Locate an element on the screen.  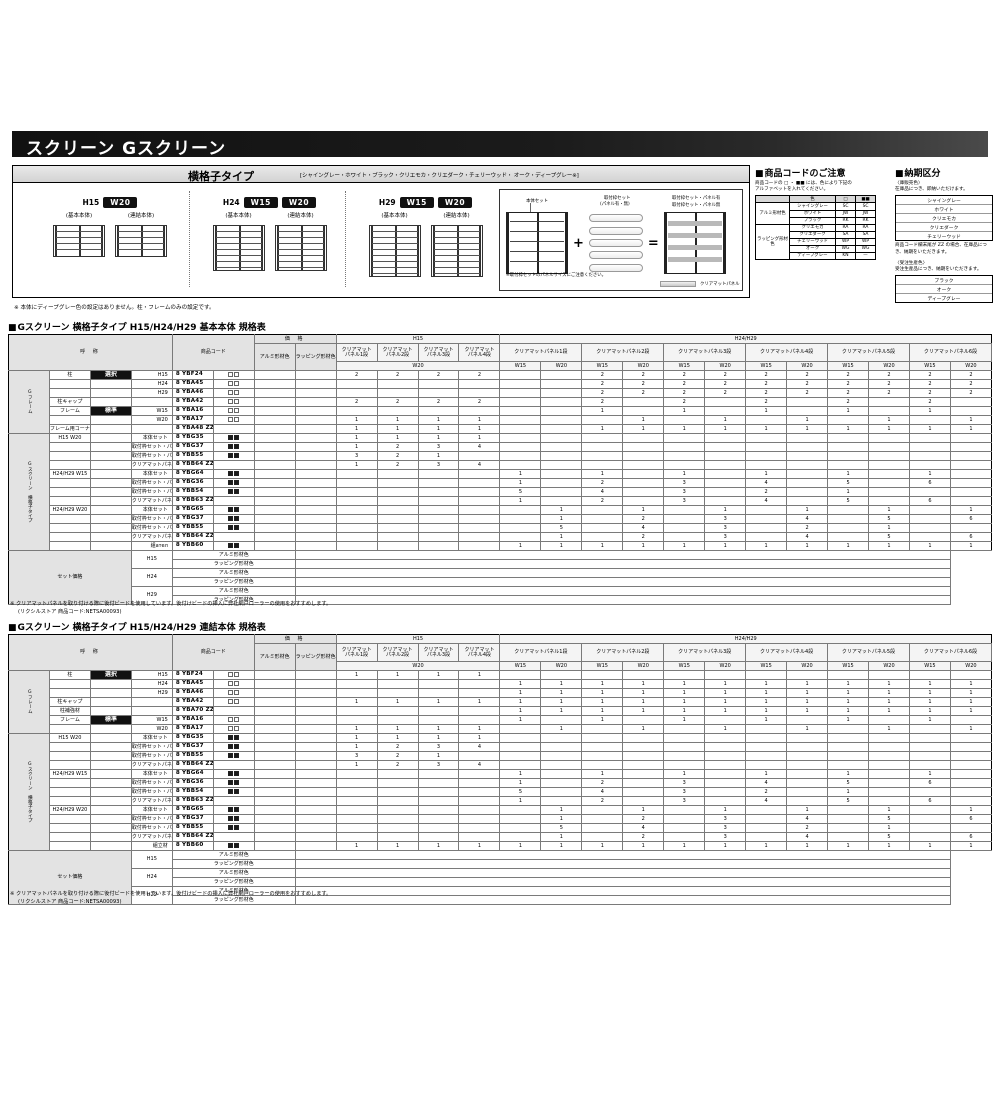
row-label-3: 取付枠セット・パネル有(1段) is located at coordinates (151, 447).